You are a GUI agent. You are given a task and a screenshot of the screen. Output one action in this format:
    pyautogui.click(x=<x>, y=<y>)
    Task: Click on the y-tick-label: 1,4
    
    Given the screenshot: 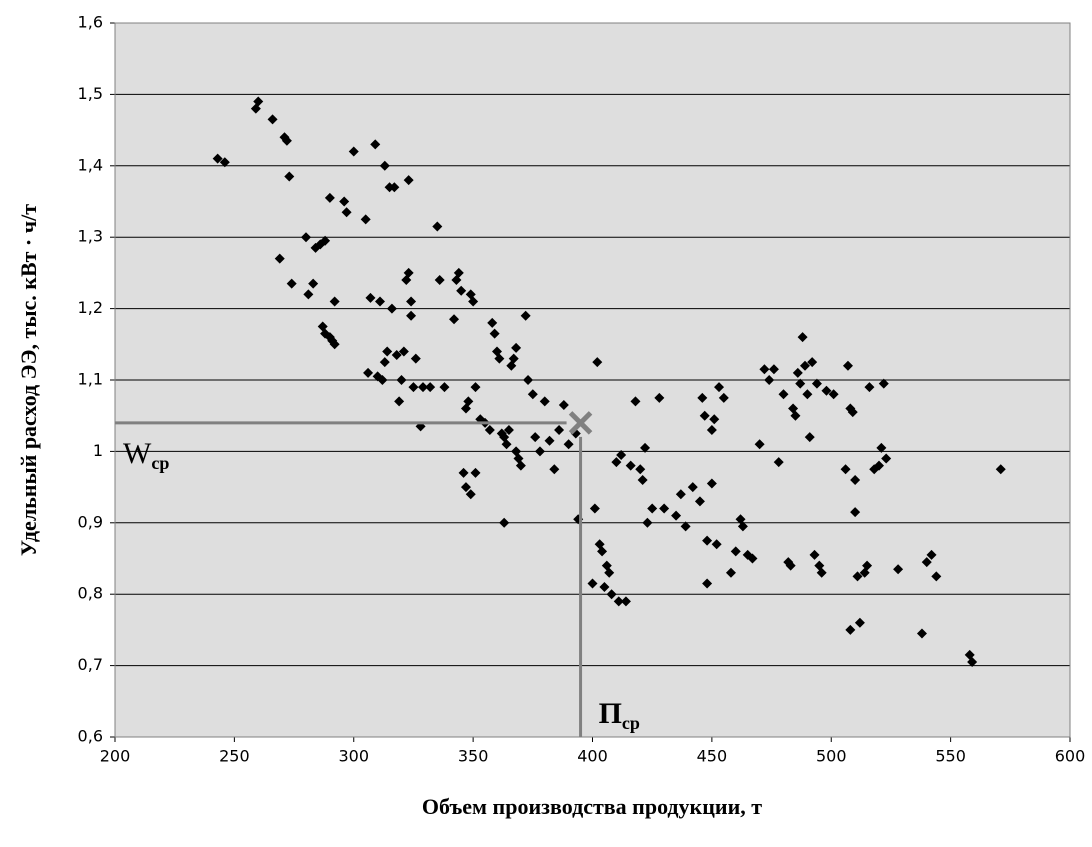 What is the action you would take?
    pyautogui.click(x=90, y=164)
    